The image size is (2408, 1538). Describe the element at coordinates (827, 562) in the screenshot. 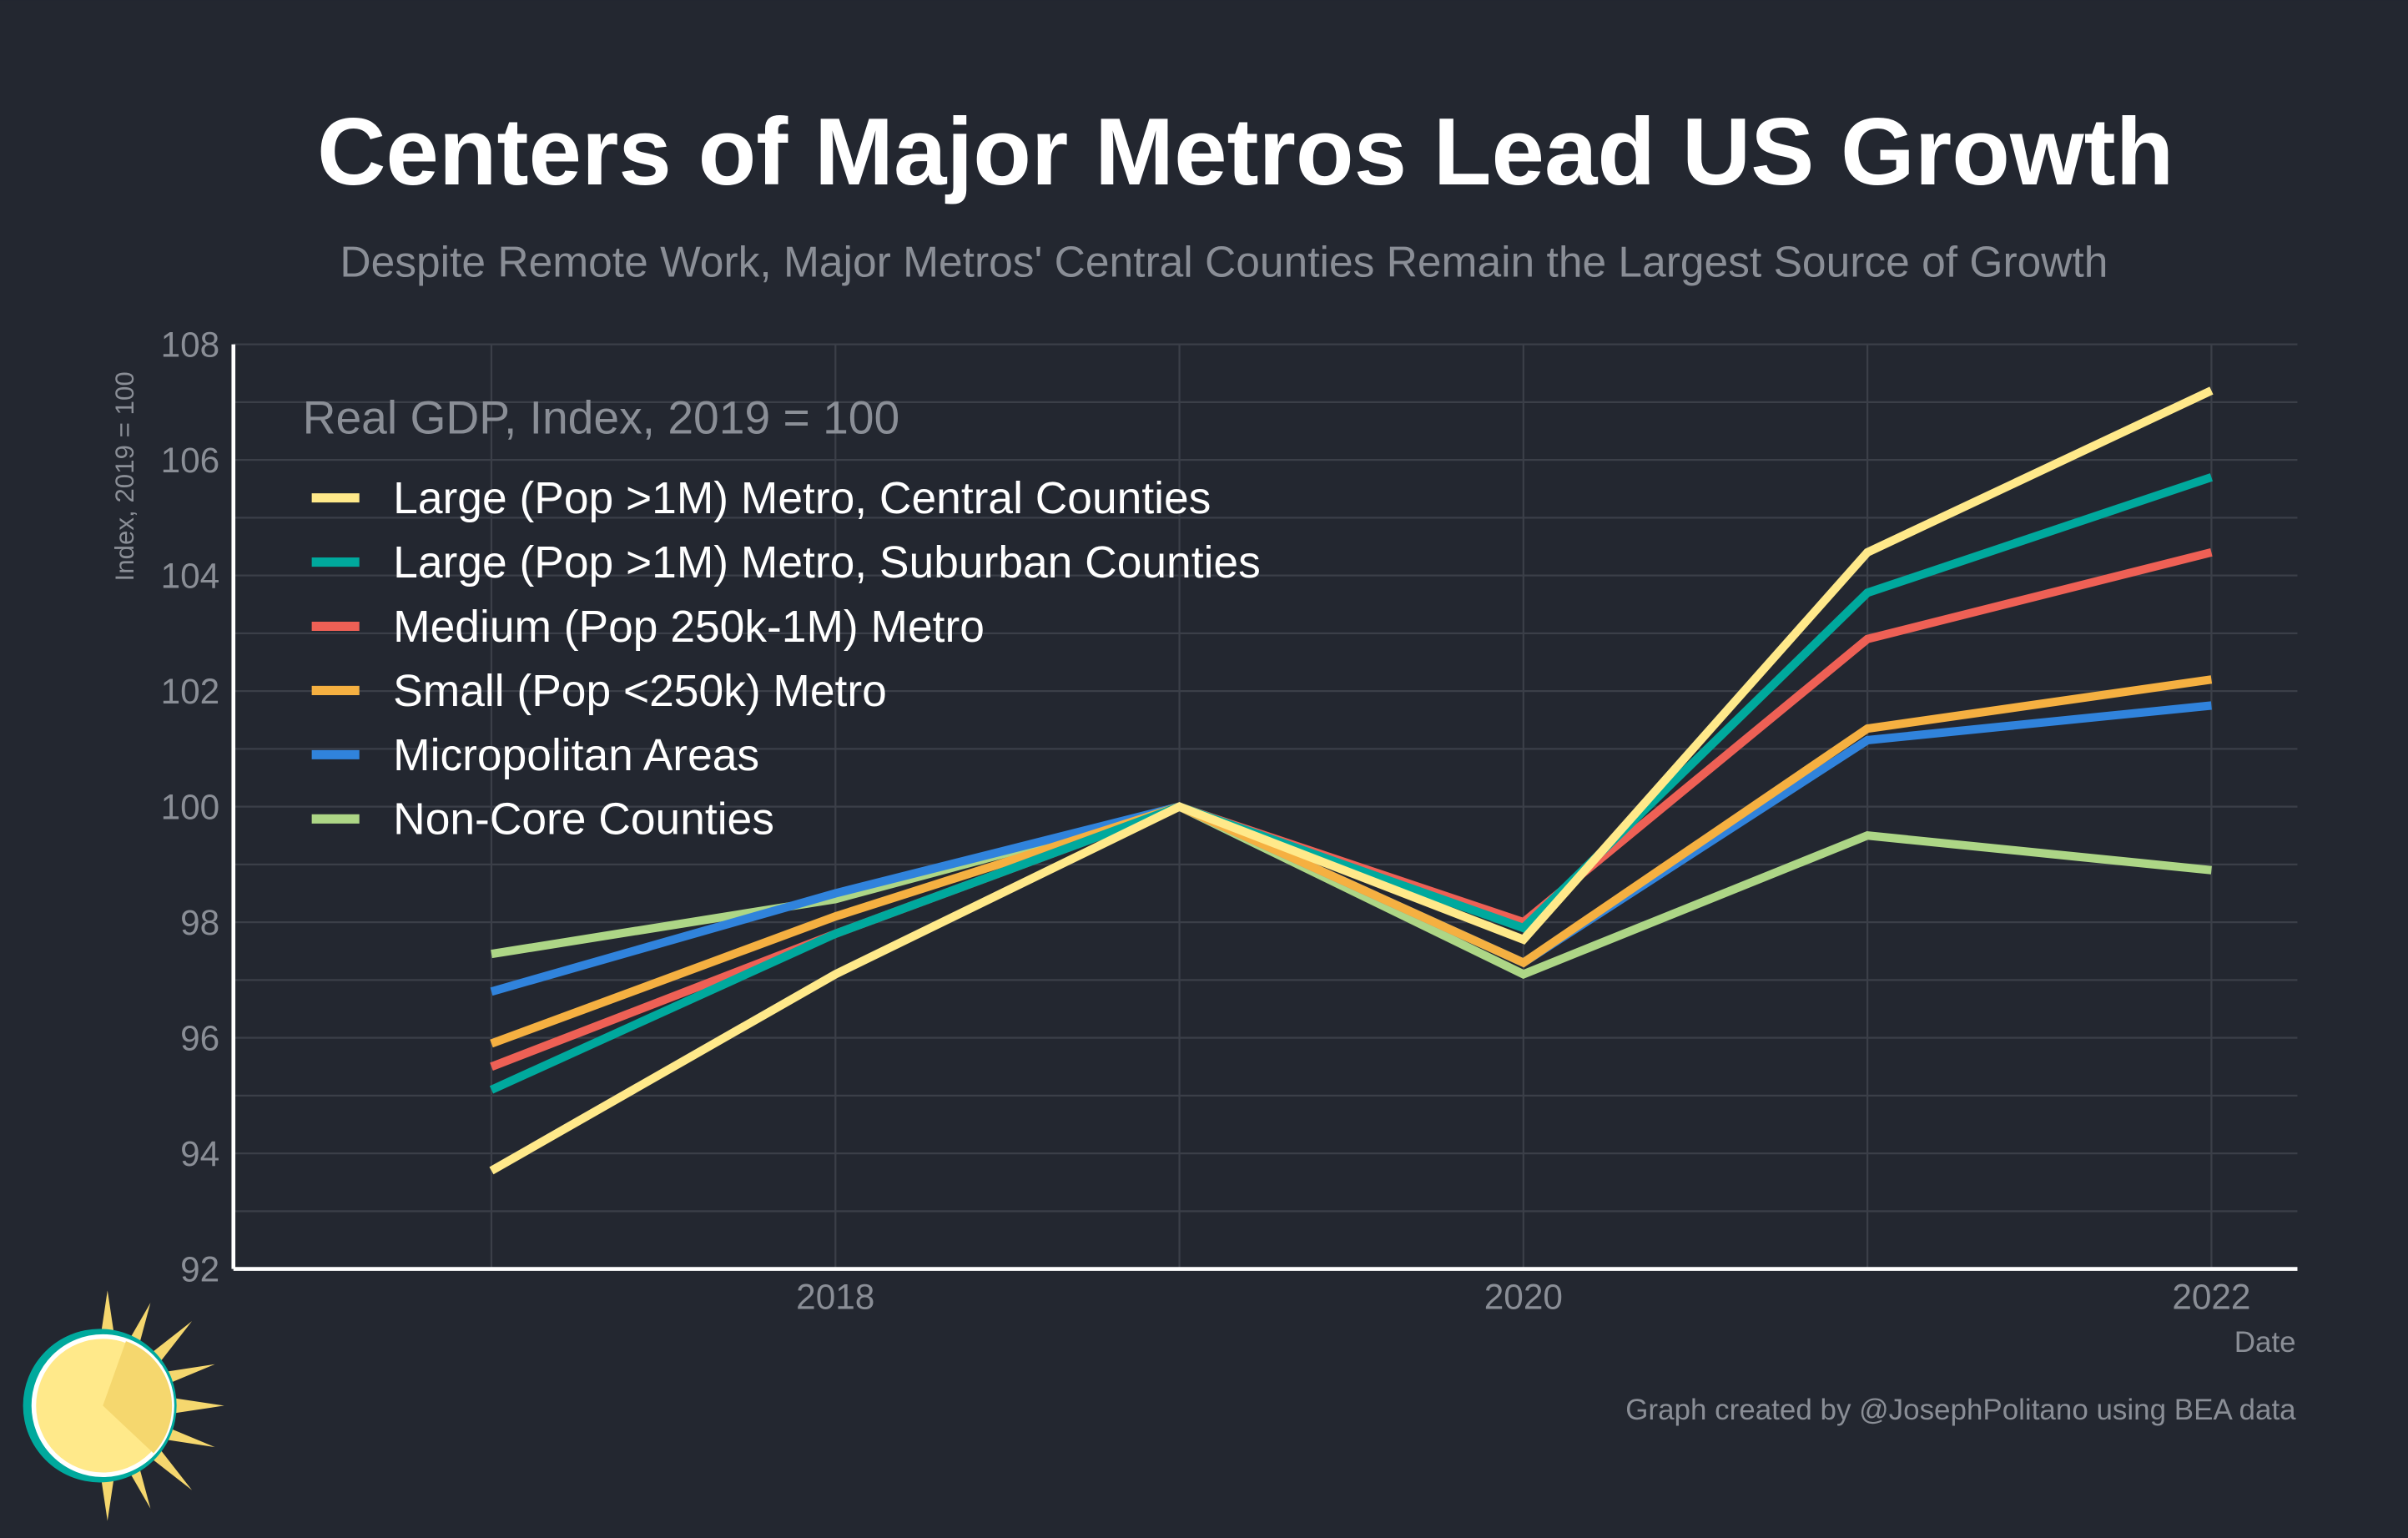

I see `legend-label: Large (Pop >1M) Metro, Suburban Counties` at that location.